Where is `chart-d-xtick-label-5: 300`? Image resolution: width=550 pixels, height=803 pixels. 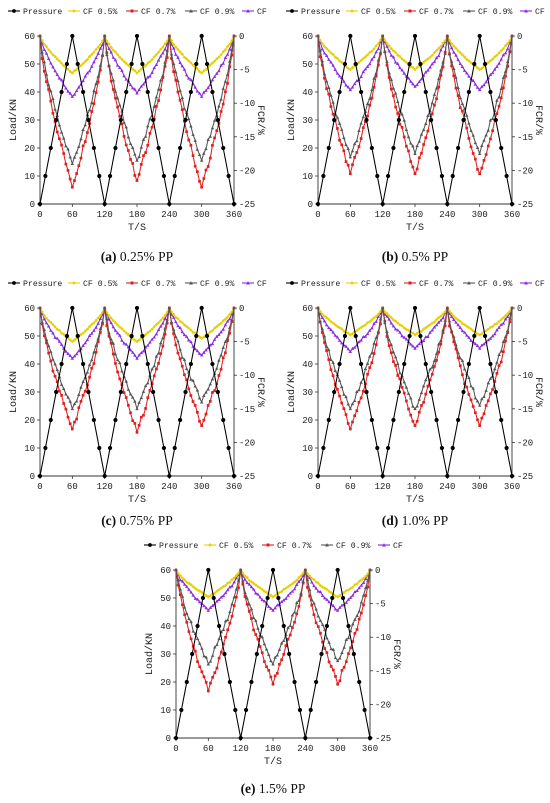
chart-d-xtick-label-5: 300 is located at coordinates (480, 487).